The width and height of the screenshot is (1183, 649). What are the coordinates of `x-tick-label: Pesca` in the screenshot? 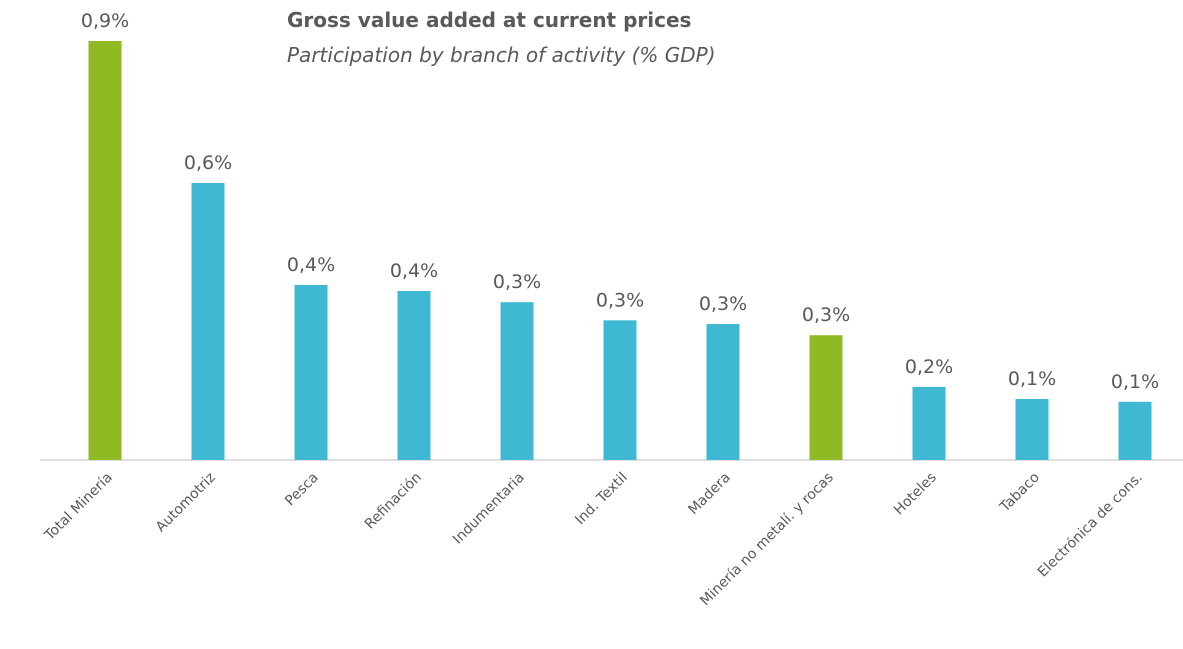 It's located at (302, 490).